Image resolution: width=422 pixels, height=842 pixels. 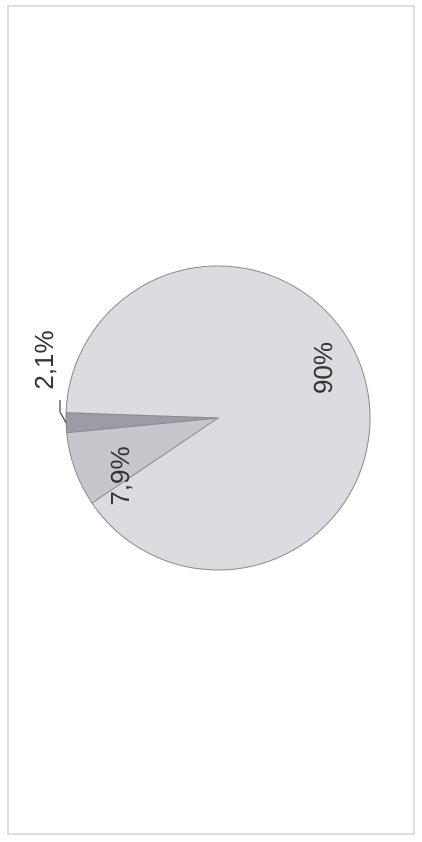 What do you see at coordinates (44, 359) in the screenshot?
I see `data-label: 2,1%` at bounding box center [44, 359].